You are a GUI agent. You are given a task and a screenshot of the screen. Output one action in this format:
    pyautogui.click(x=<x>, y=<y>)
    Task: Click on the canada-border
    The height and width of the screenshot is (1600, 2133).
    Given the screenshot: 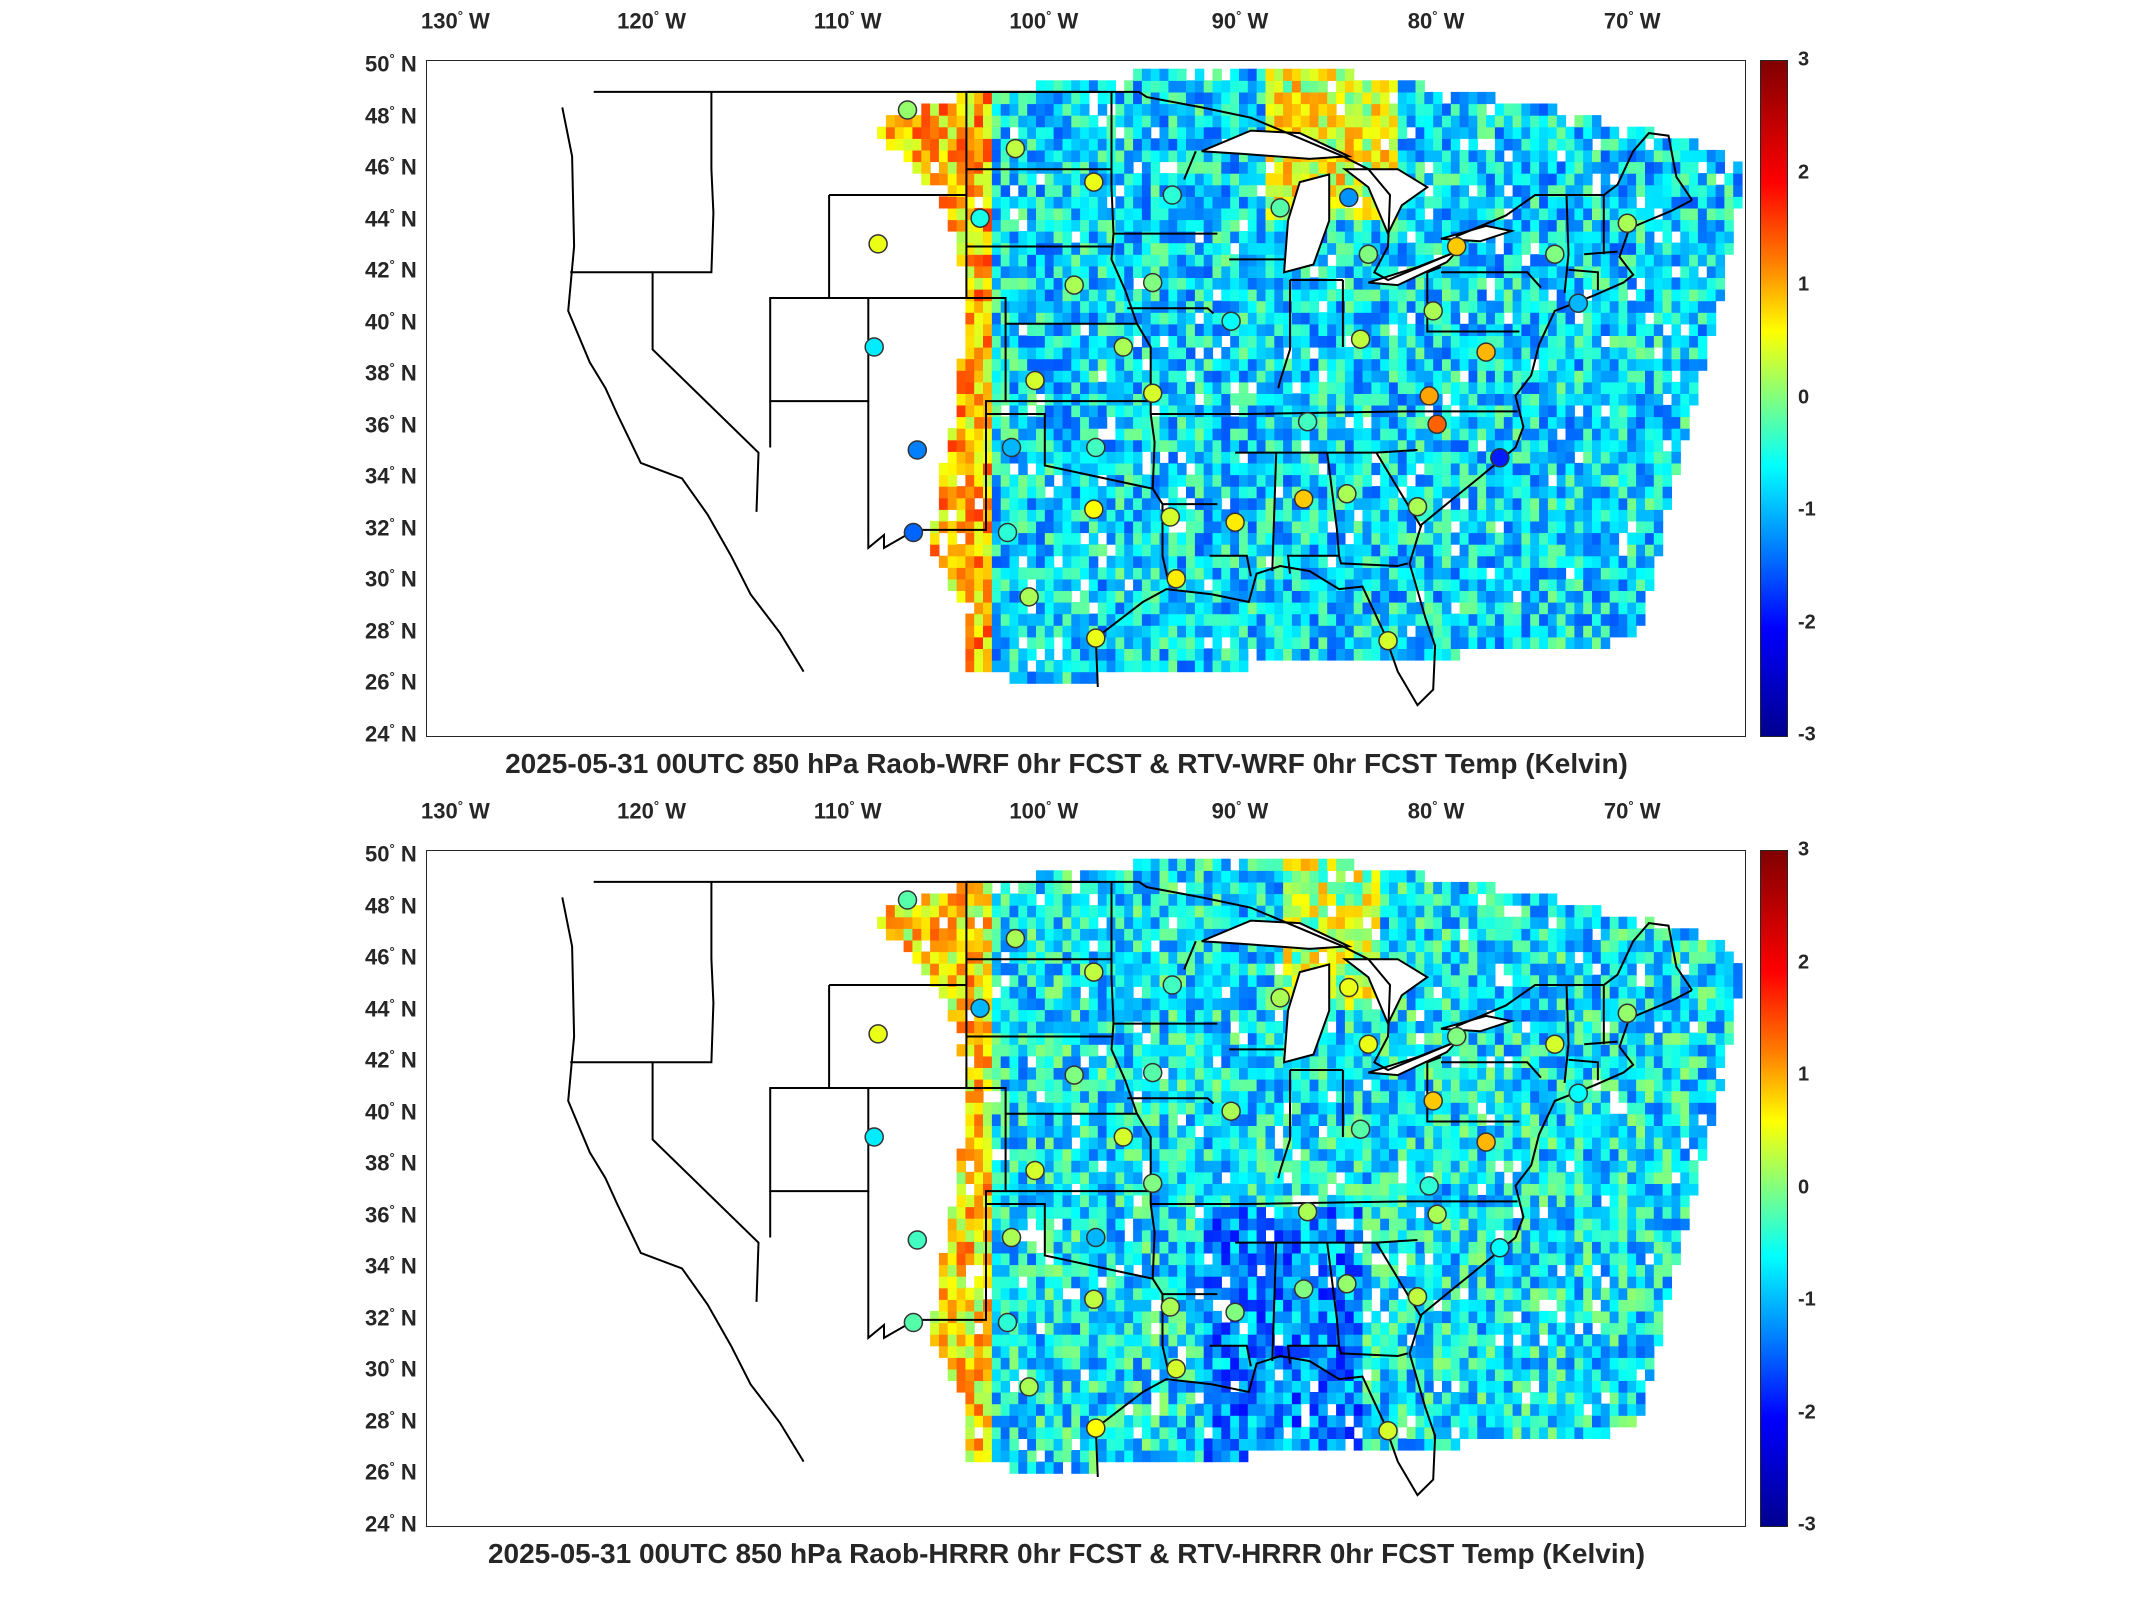 What is the action you would take?
    pyautogui.click(x=1143, y=186)
    